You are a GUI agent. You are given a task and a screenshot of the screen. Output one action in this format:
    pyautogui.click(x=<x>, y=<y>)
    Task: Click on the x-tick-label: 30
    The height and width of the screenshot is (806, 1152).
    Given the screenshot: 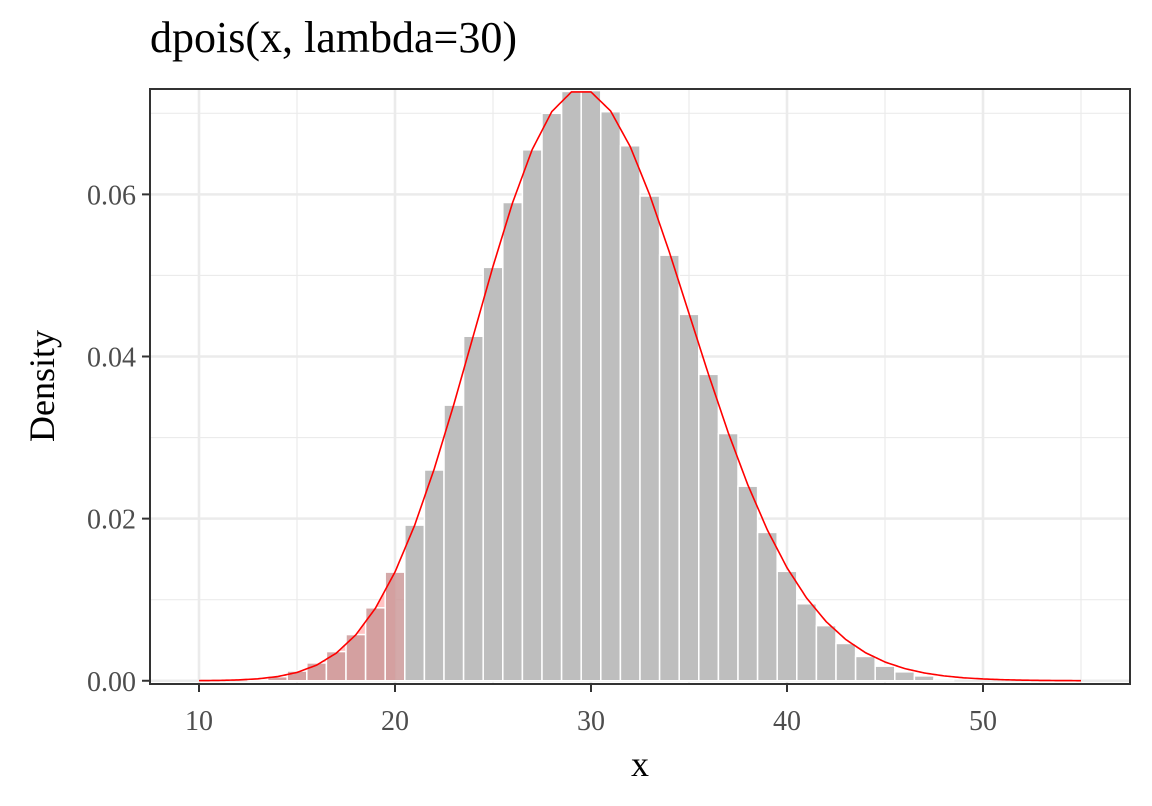 What is the action you would take?
    pyautogui.click(x=591, y=721)
    